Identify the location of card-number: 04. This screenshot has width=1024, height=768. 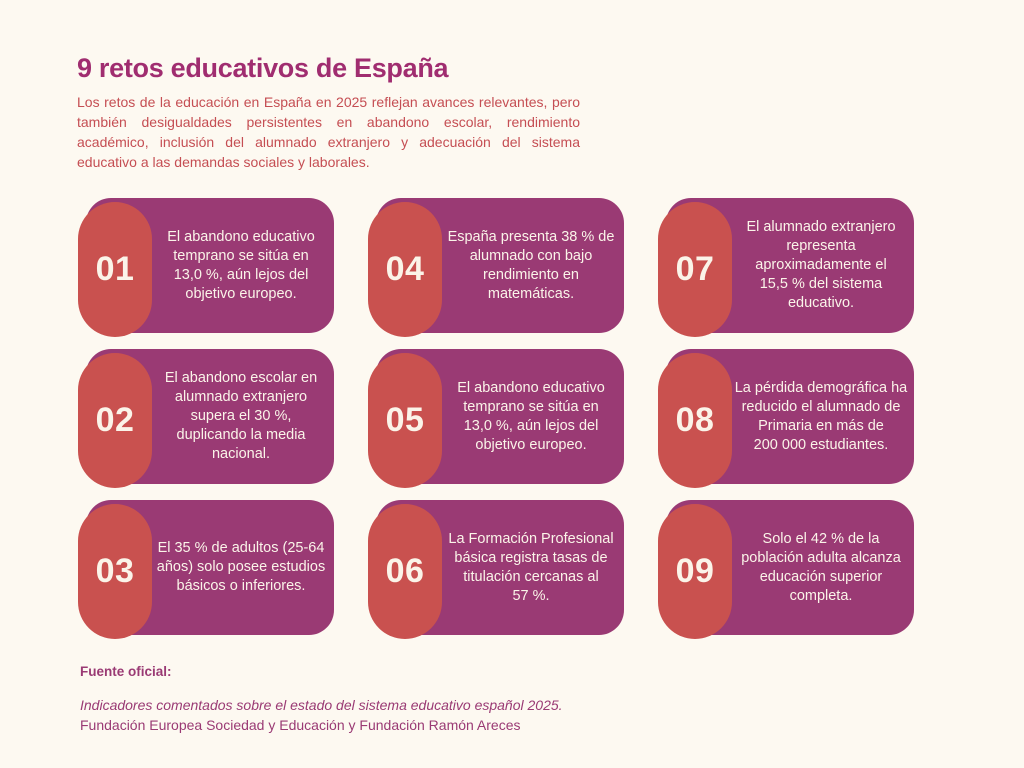
(405, 269).